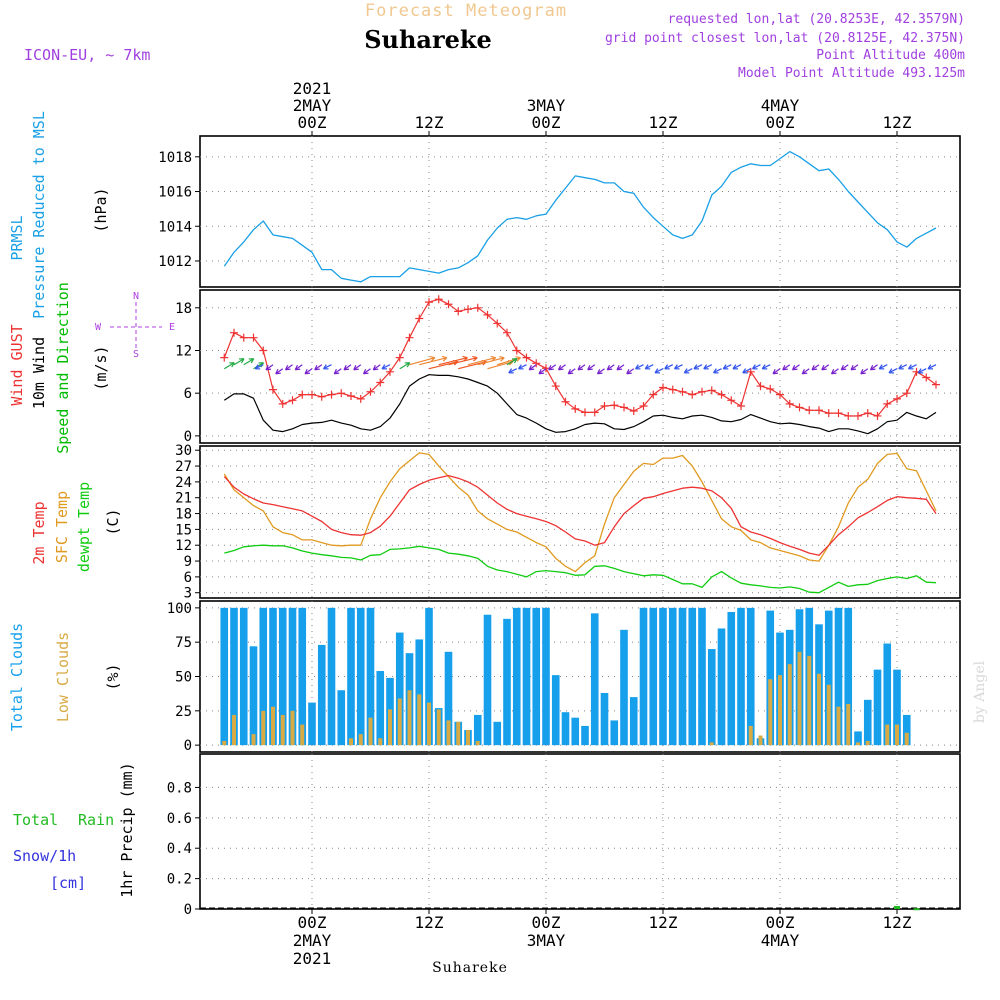  What do you see at coordinates (546, 105) in the screenshot?
I see `time-label: 3MAY` at bounding box center [546, 105].